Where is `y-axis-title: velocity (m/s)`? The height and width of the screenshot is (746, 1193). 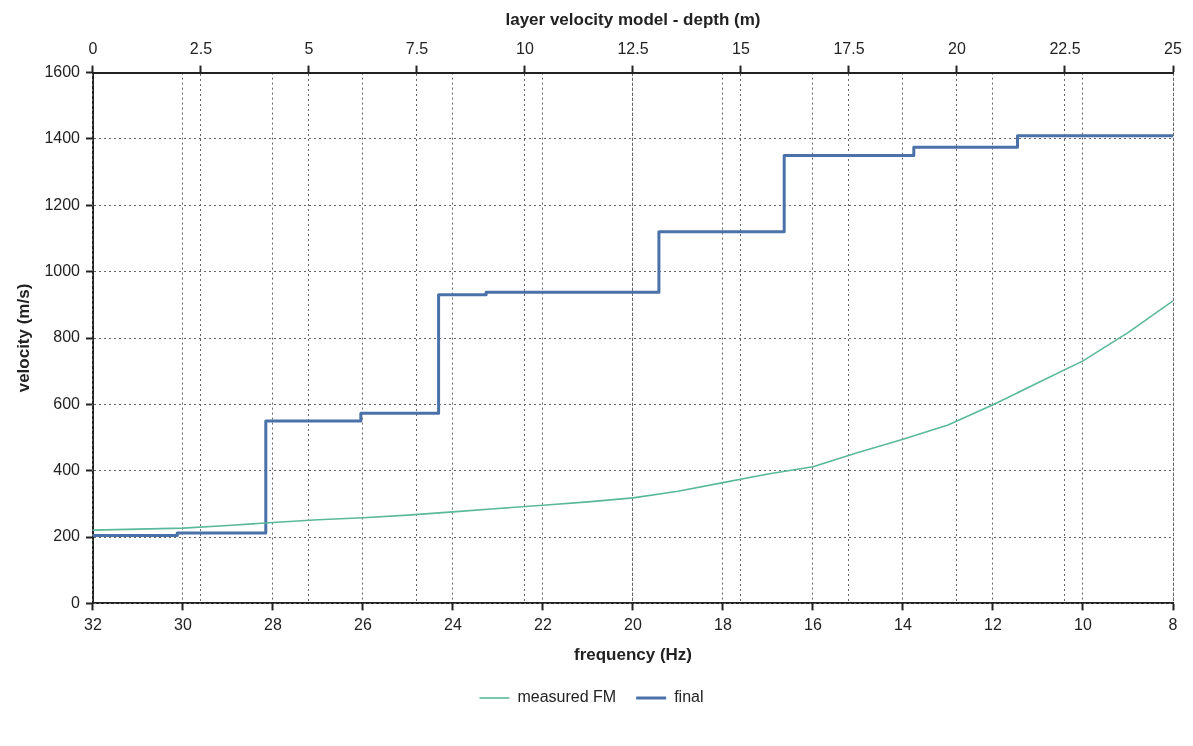
y-axis-title: velocity (m/s) is located at coordinates (23, 338).